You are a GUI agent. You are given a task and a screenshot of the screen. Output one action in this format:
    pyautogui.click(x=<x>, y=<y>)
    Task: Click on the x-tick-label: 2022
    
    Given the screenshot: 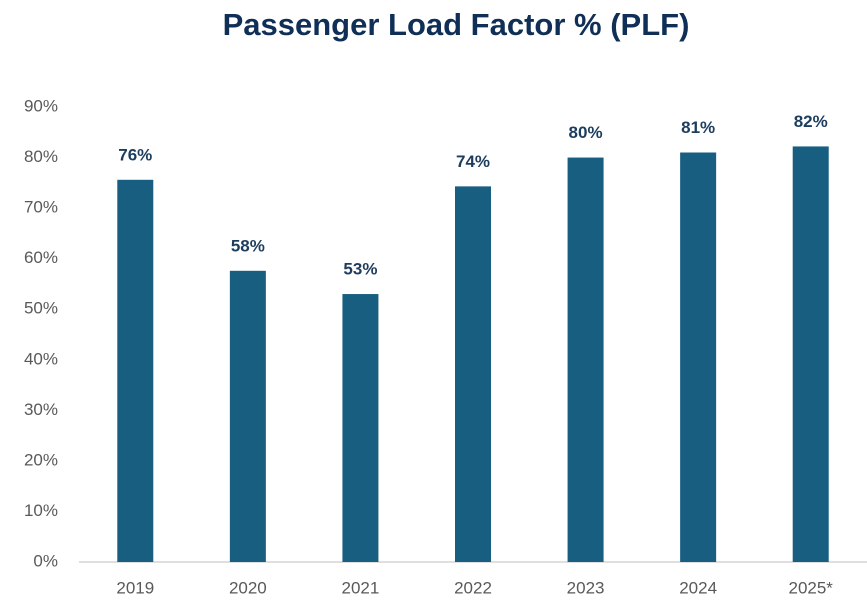 What is the action you would take?
    pyautogui.click(x=473, y=587)
    